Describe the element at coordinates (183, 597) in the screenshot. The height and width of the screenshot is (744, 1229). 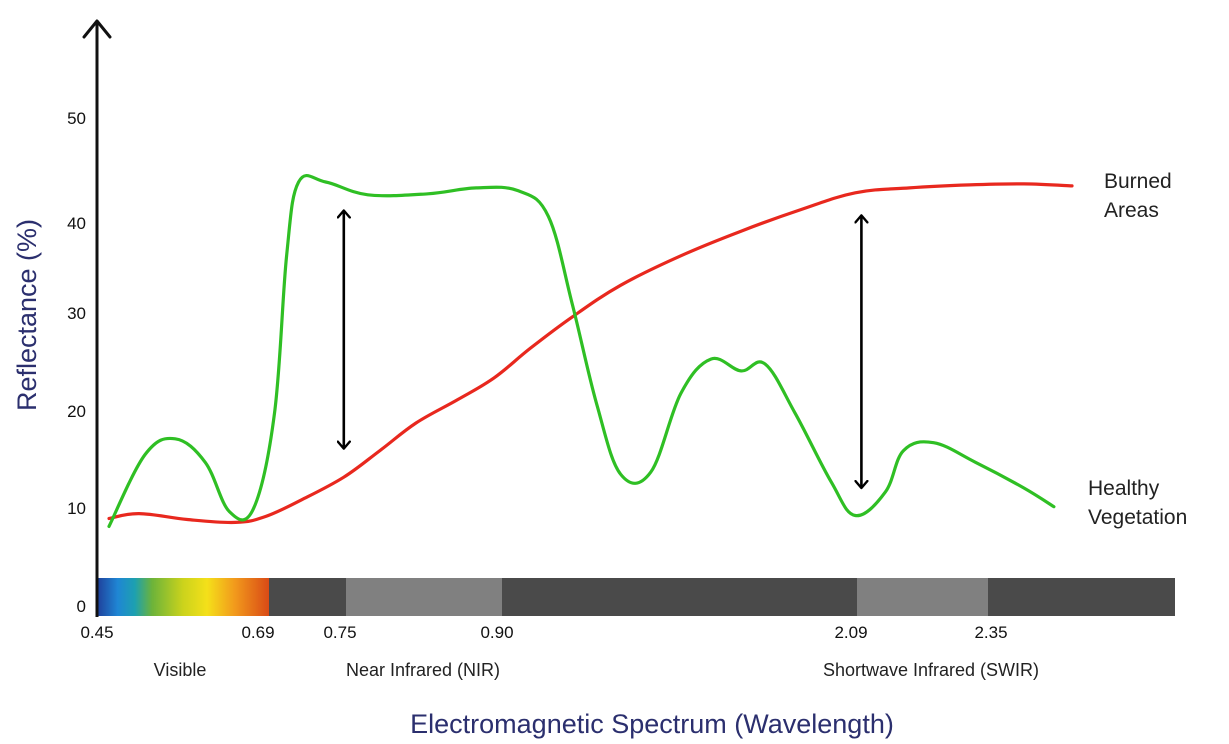
I see `spectrum-visible-band` at that location.